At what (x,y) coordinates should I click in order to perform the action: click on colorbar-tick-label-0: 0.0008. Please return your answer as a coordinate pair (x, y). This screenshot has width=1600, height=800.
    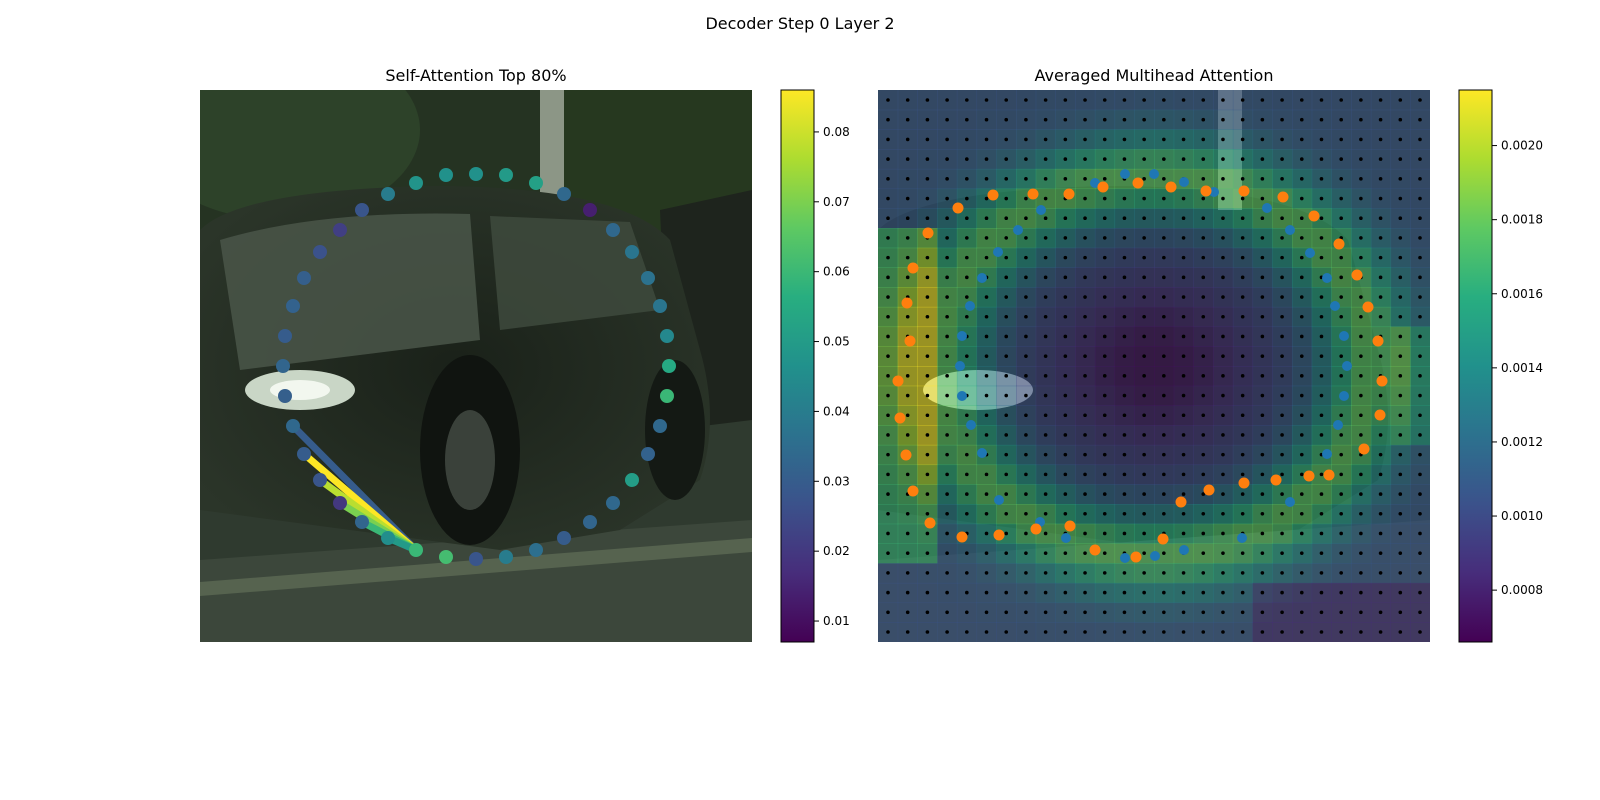
    Looking at the image, I should click on (1522, 590).